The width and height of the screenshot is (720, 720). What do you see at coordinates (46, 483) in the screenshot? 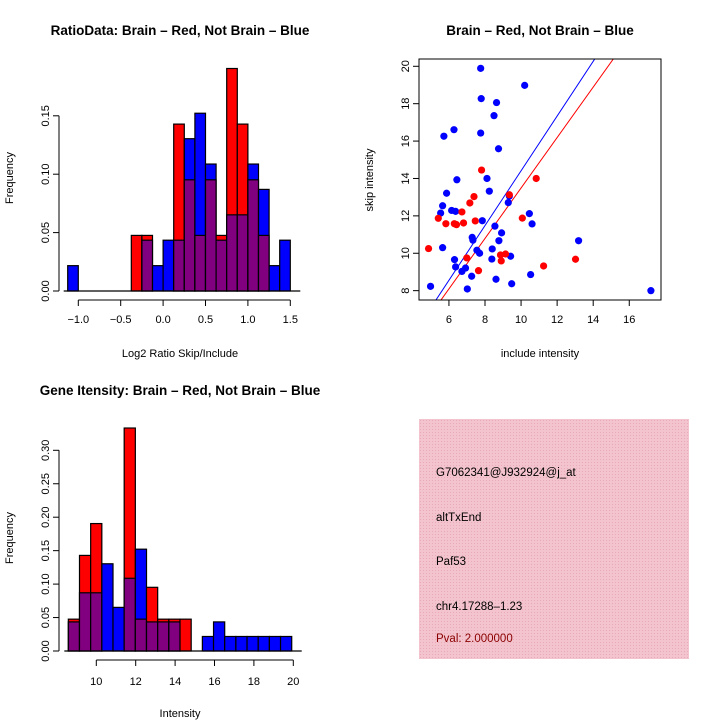
I see `y-tick-label: 0.25` at bounding box center [46, 483].